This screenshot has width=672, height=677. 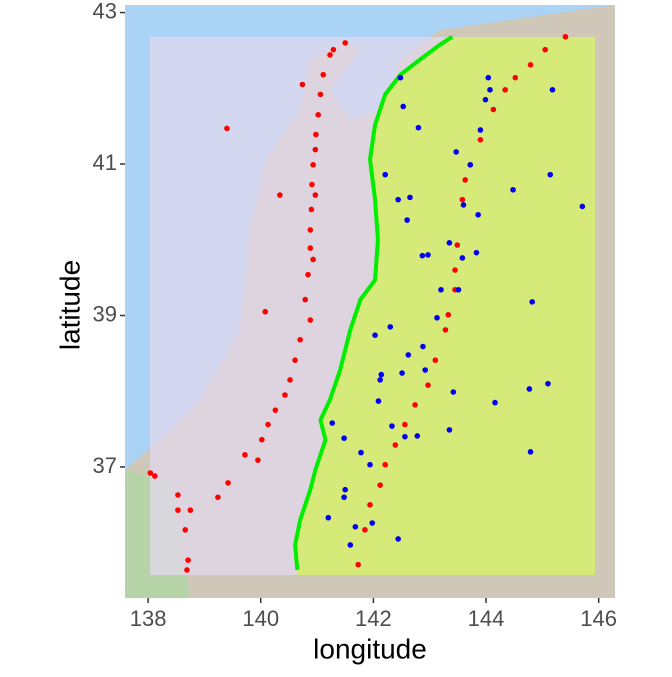 What do you see at coordinates (105, 465) in the screenshot?
I see `y-tick-label: 37` at bounding box center [105, 465].